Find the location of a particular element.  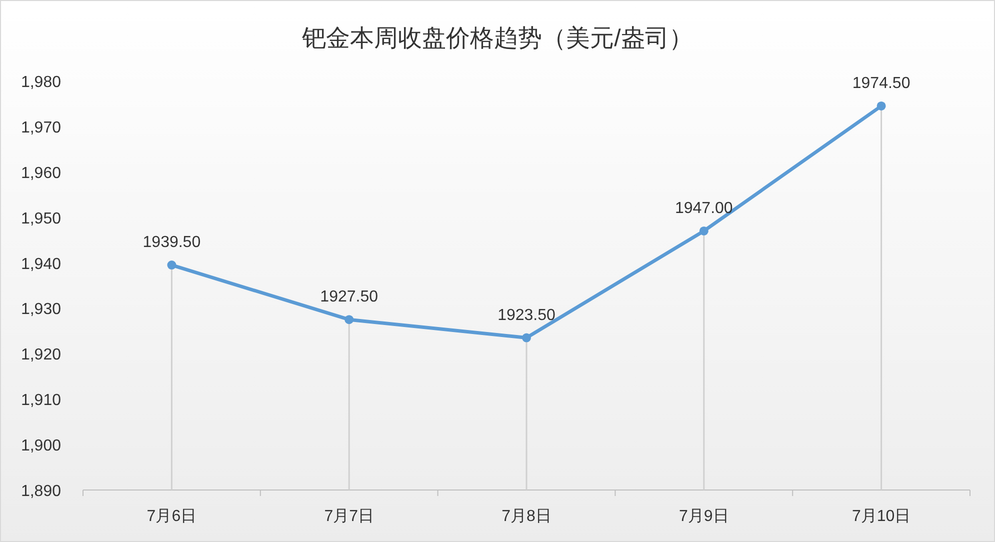

y-tick-label: 1,950 is located at coordinates (41, 219).